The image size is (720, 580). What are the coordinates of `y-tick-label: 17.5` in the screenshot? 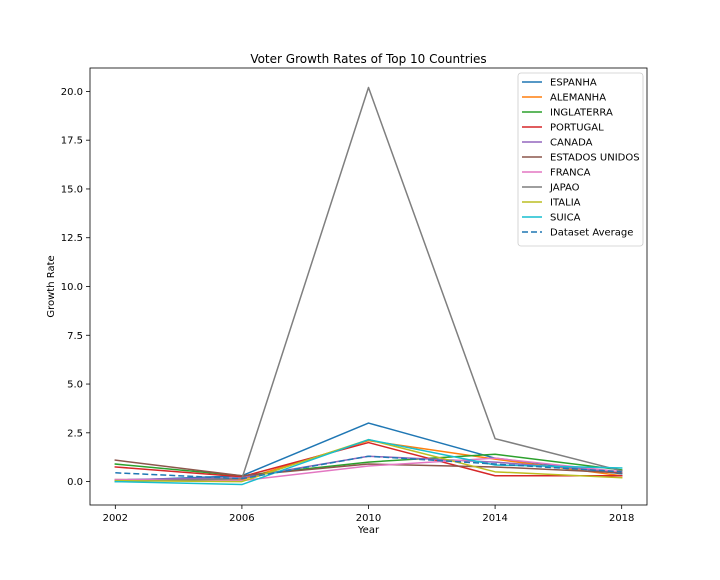 It's located at (72, 141).